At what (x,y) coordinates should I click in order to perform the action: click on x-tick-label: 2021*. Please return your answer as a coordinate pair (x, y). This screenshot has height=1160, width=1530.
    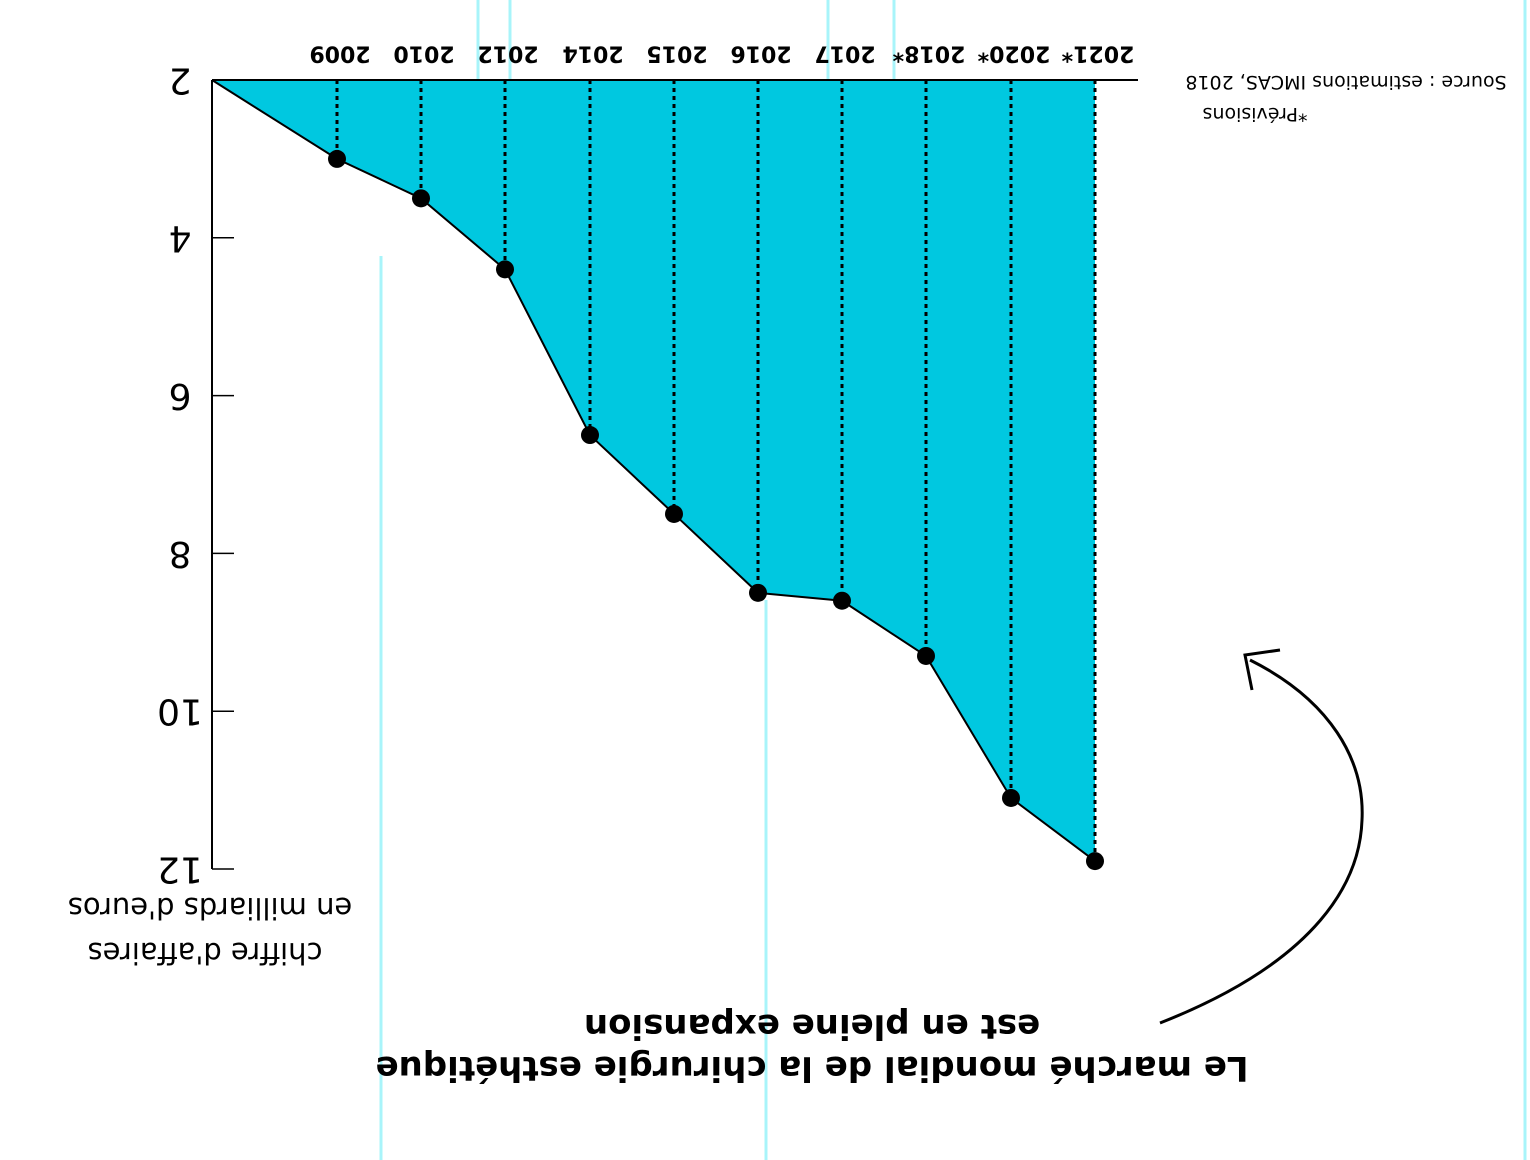
    Looking at the image, I should click on (1097, 53).